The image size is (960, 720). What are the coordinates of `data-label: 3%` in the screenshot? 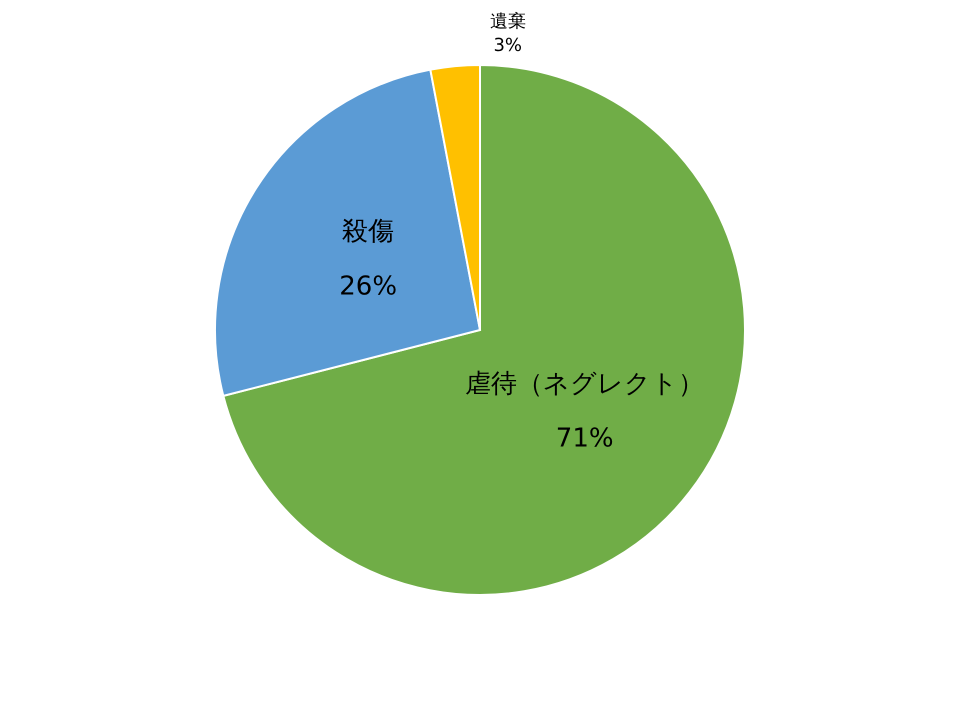 It's located at (507, 45).